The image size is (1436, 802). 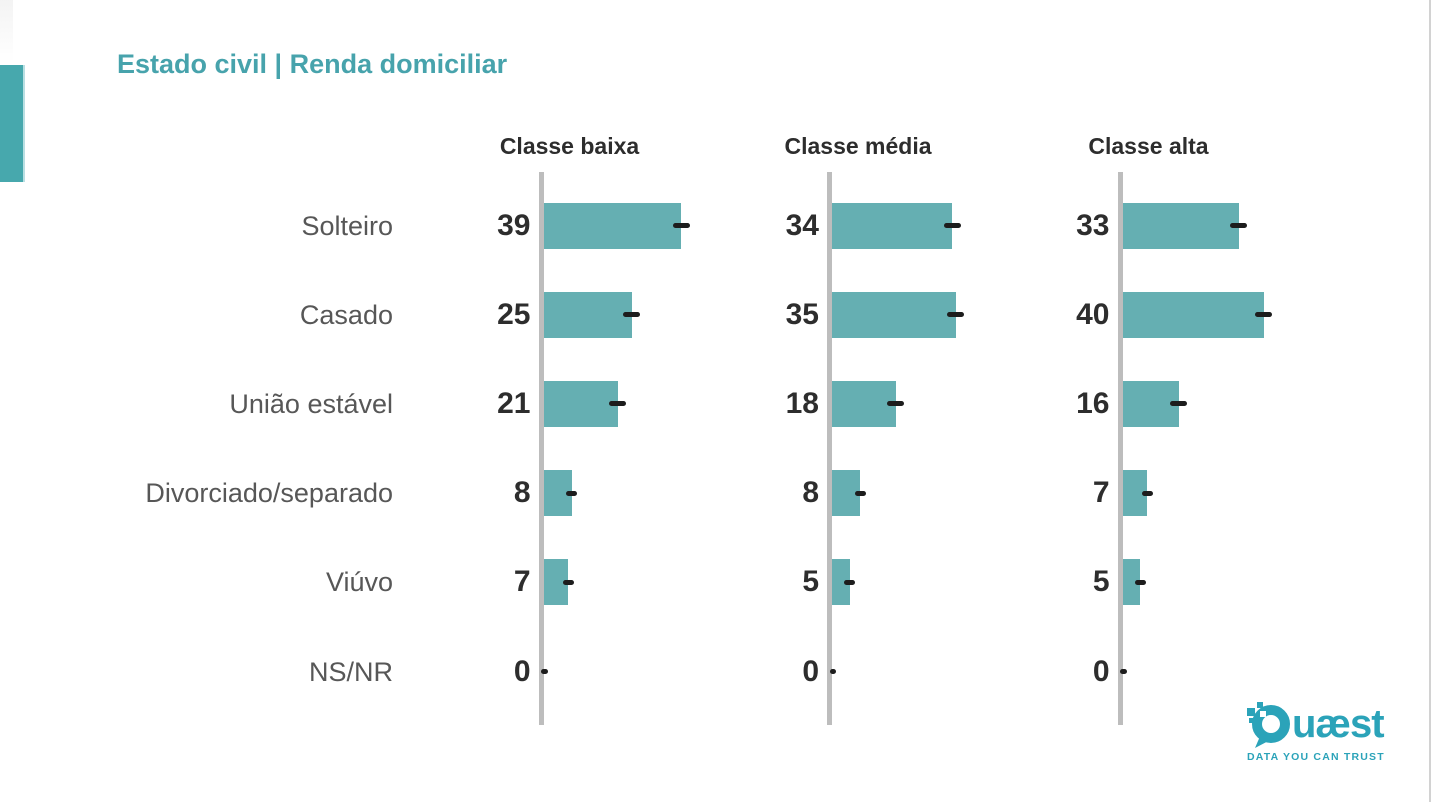 What do you see at coordinates (1093, 403) in the screenshot?
I see `value-label: 16` at bounding box center [1093, 403].